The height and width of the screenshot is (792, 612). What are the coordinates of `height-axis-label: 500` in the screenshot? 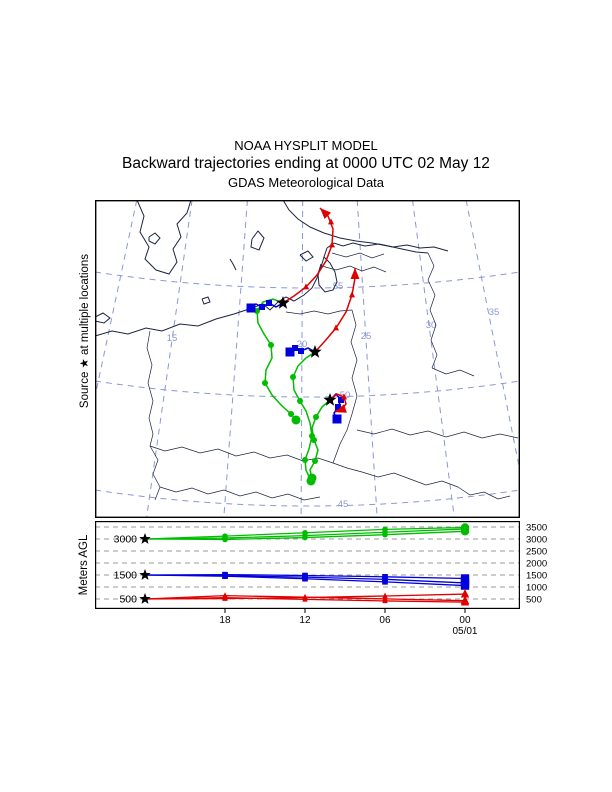 It's located at (534, 600).